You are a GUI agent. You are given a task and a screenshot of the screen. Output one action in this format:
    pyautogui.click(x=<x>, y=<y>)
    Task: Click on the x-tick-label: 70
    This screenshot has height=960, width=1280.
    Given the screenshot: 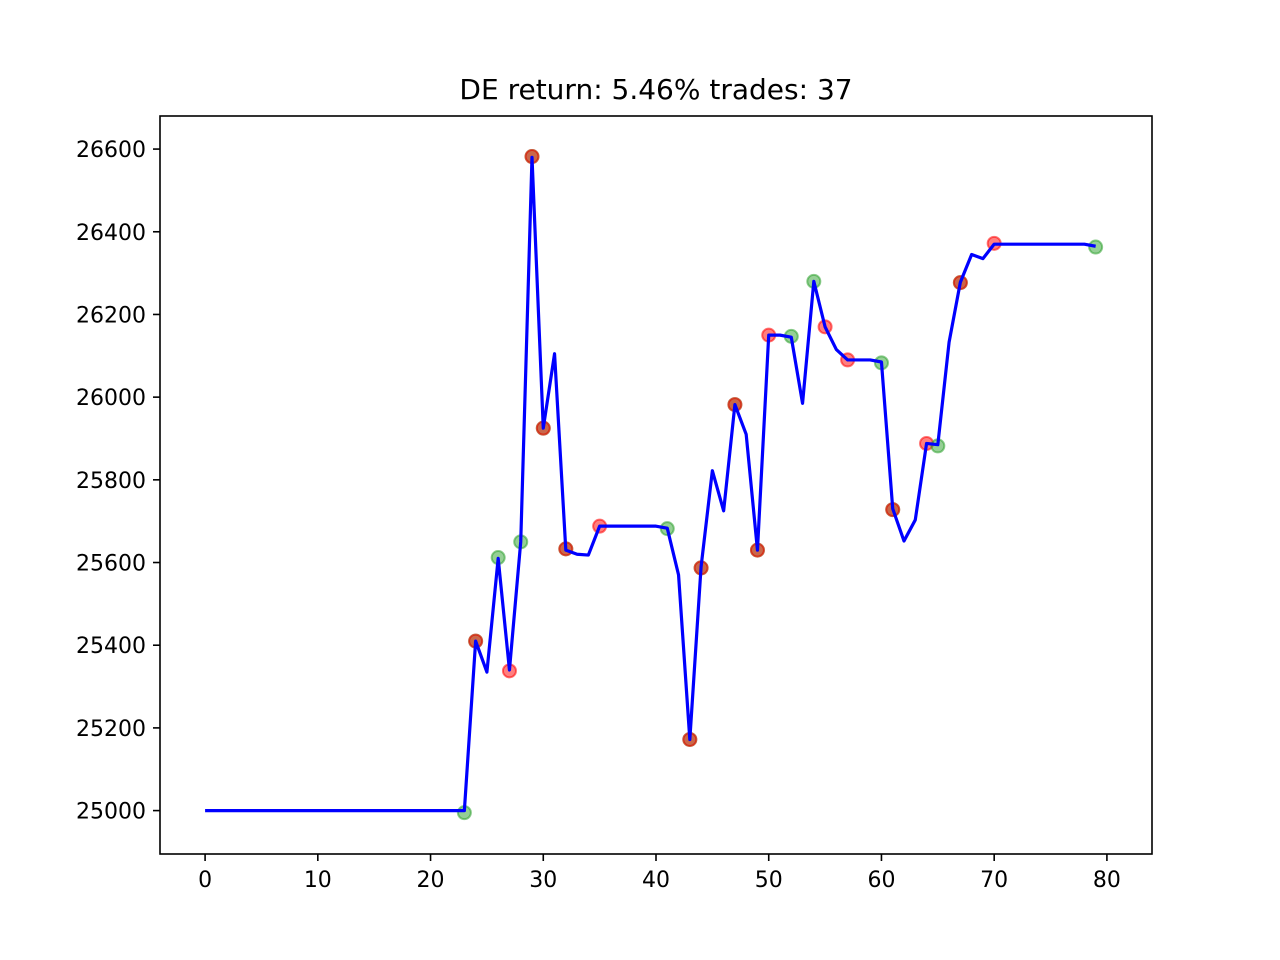 What is the action you would take?
    pyautogui.click(x=994, y=880)
    